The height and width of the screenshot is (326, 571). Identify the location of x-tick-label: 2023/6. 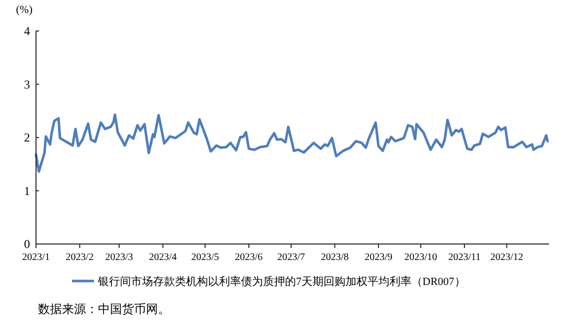
(248, 257).